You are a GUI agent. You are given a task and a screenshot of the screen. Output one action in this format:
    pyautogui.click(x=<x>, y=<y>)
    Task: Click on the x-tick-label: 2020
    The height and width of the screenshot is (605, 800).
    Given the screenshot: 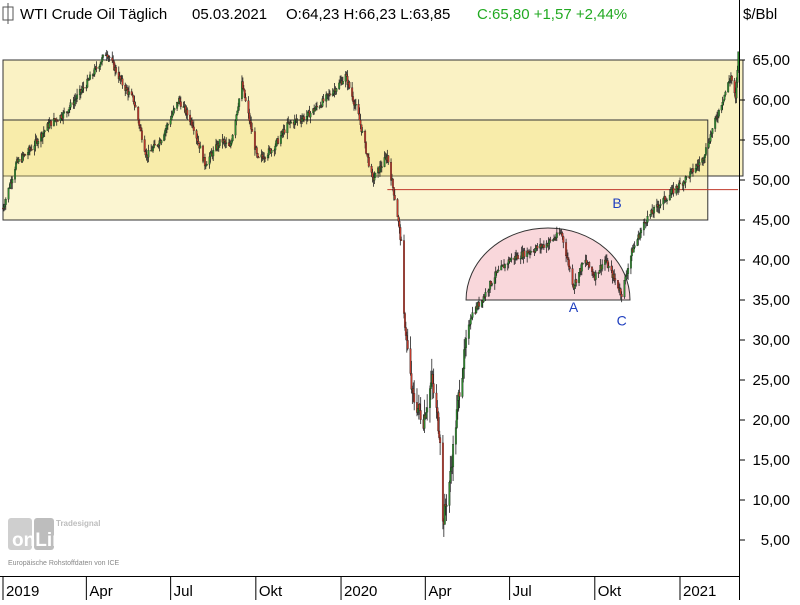 What is the action you would take?
    pyautogui.click(x=360, y=591)
    